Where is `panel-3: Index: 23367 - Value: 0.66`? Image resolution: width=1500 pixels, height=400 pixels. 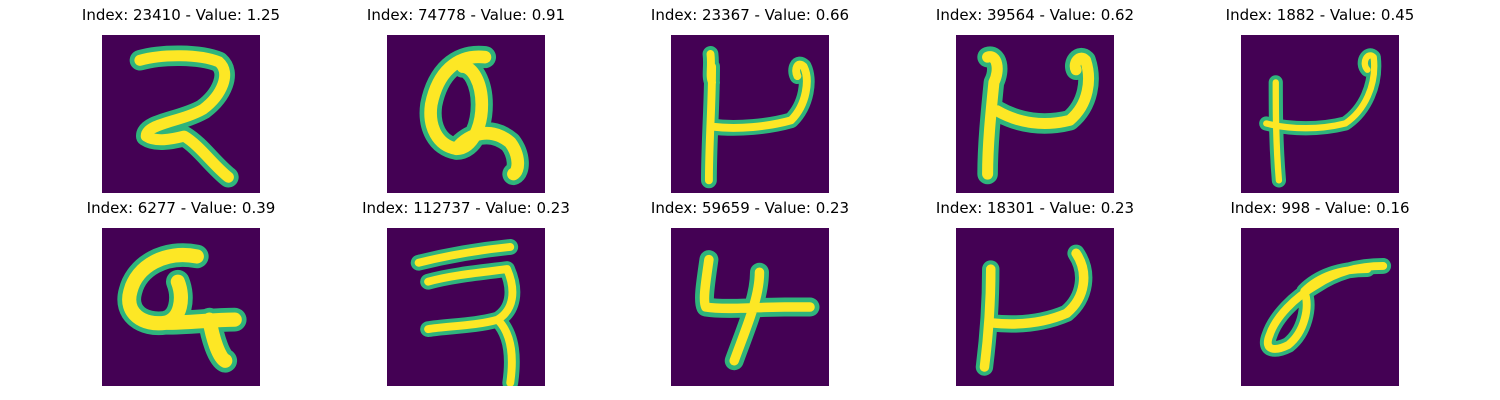
panel-3: Index: 23367 - Value: 0.66 is located at coordinates (750, 99).